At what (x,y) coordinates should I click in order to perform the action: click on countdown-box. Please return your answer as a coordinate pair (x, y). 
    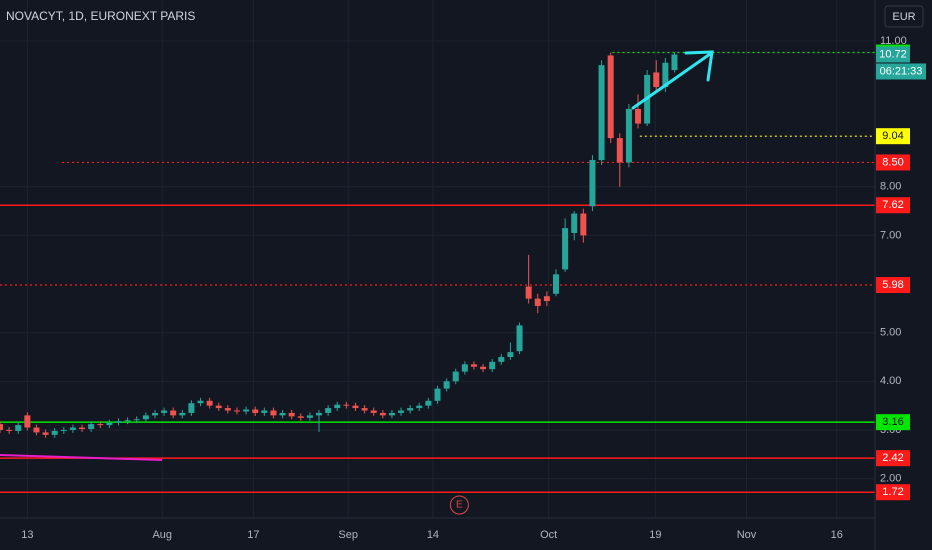
    Looking at the image, I should click on (901, 71).